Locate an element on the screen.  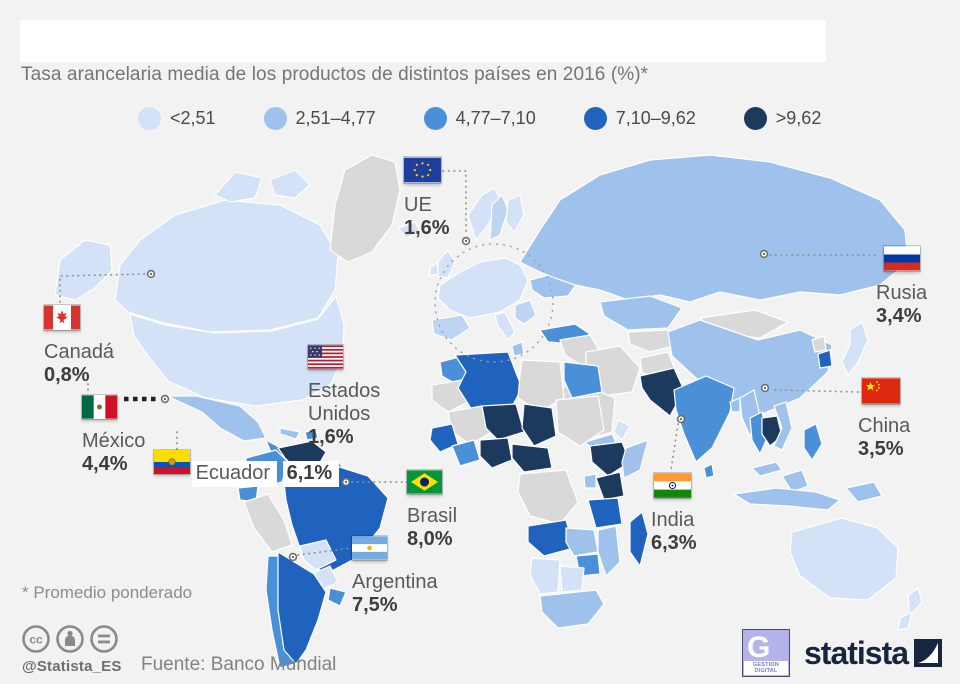
country-value: 4,4% is located at coordinates (105, 464).